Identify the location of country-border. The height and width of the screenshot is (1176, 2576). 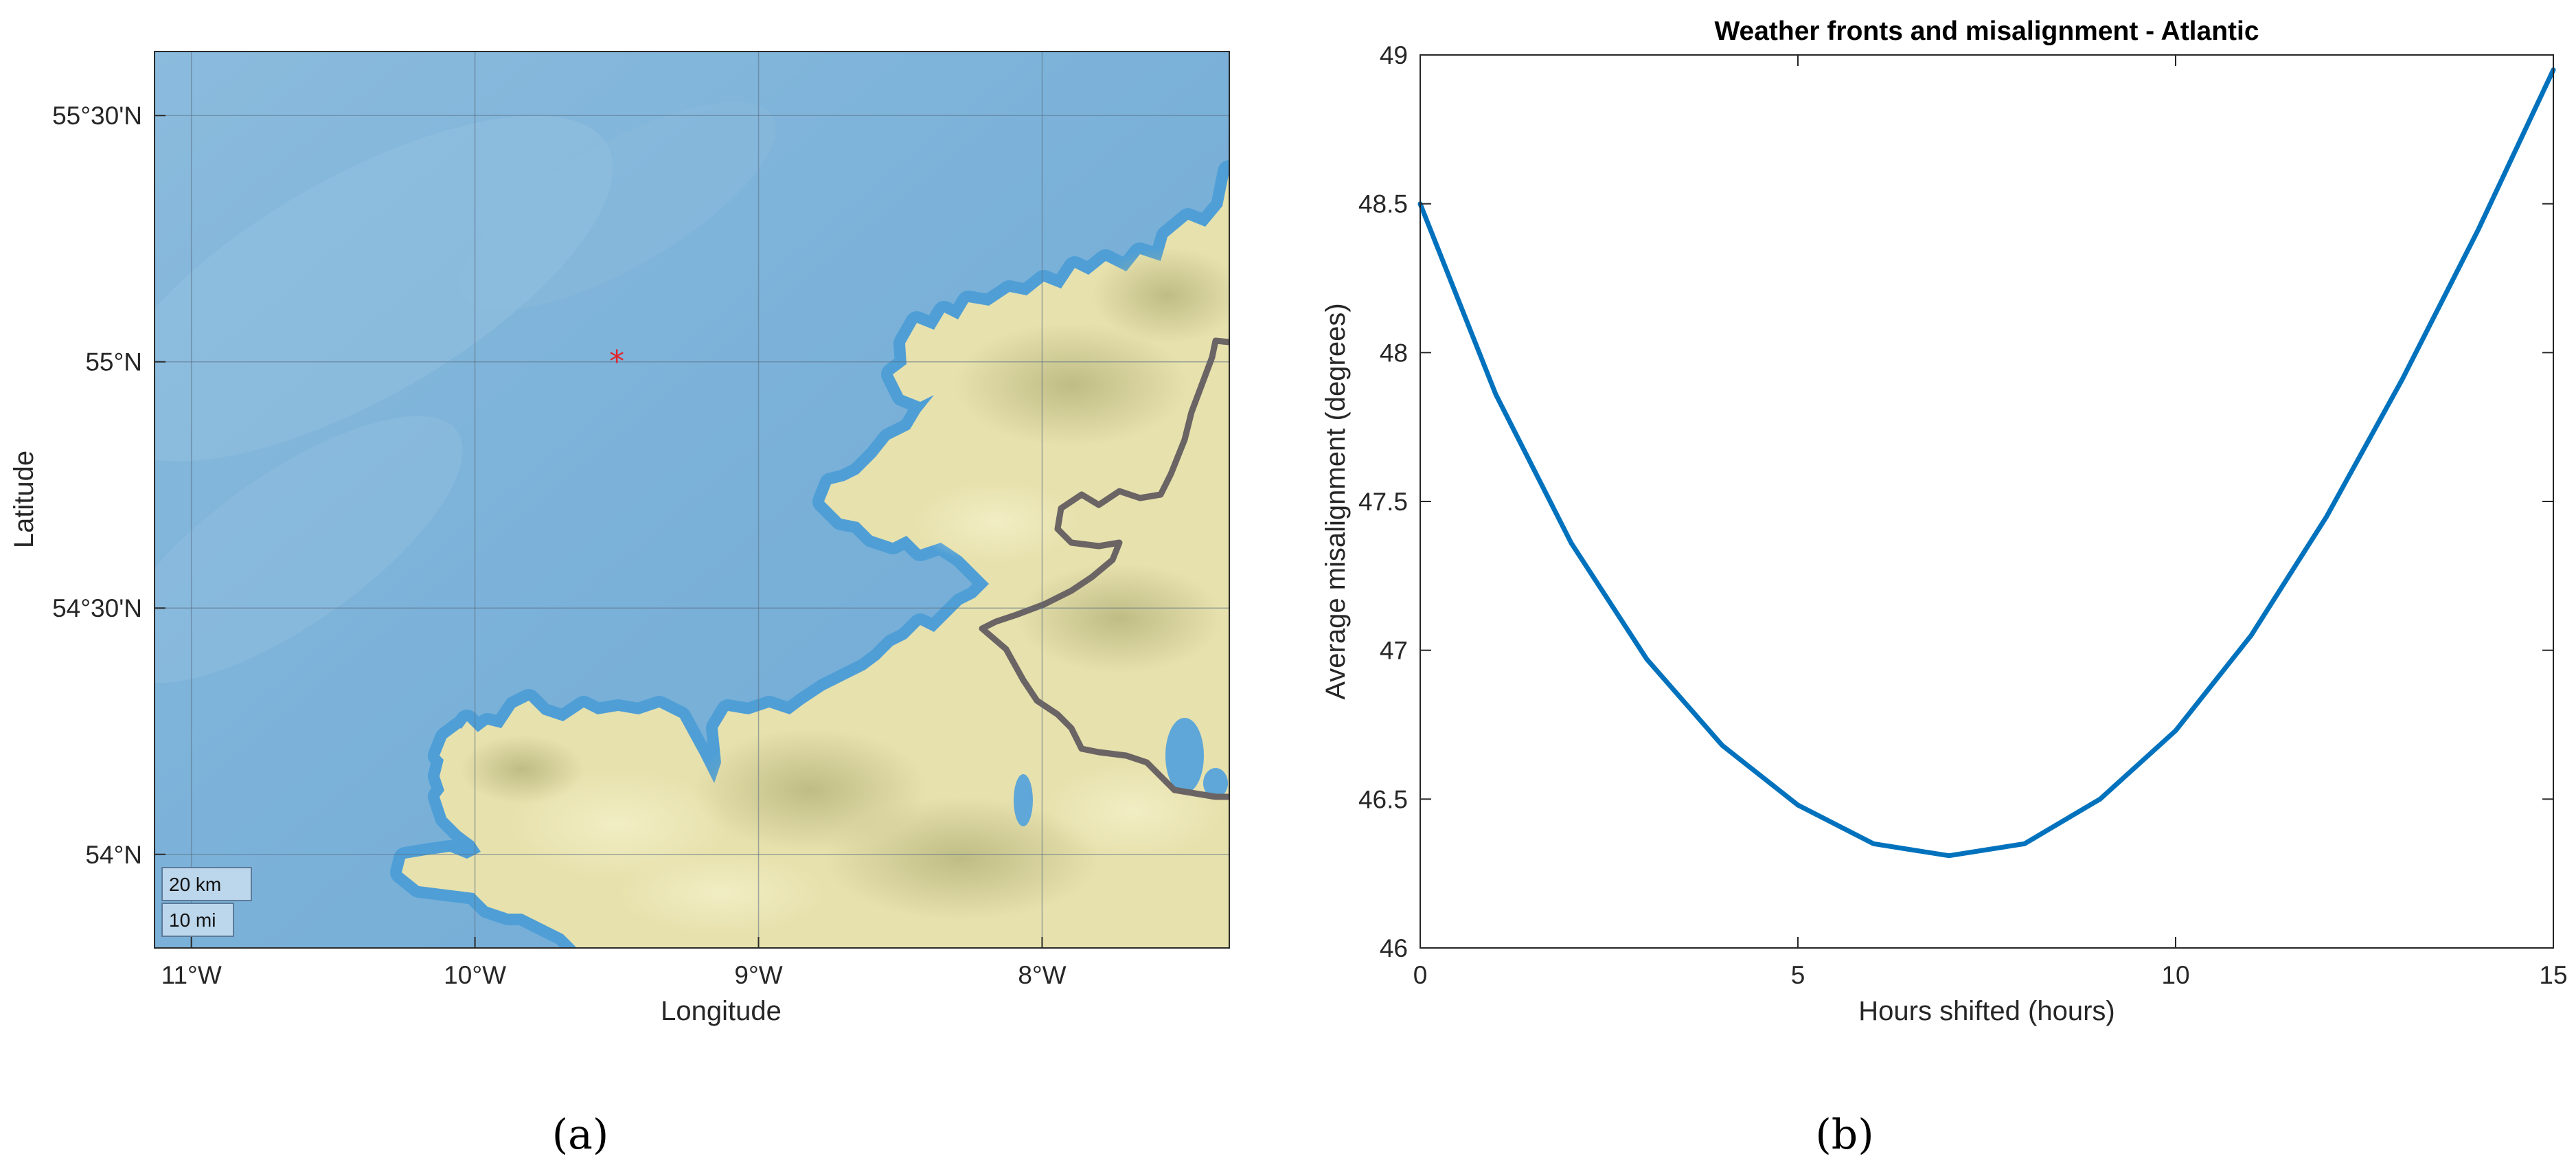
(1104, 569).